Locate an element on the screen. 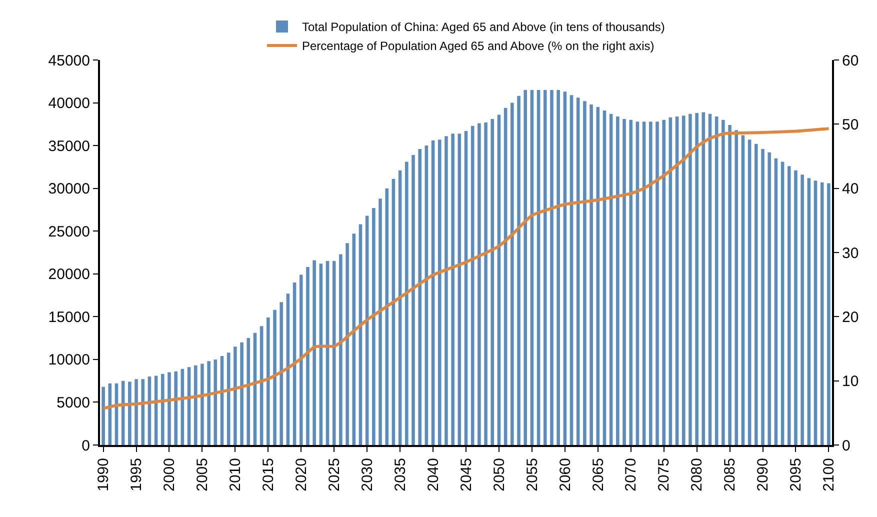 The image size is (877, 517). y2-tick-label: 10 is located at coordinates (850, 381).